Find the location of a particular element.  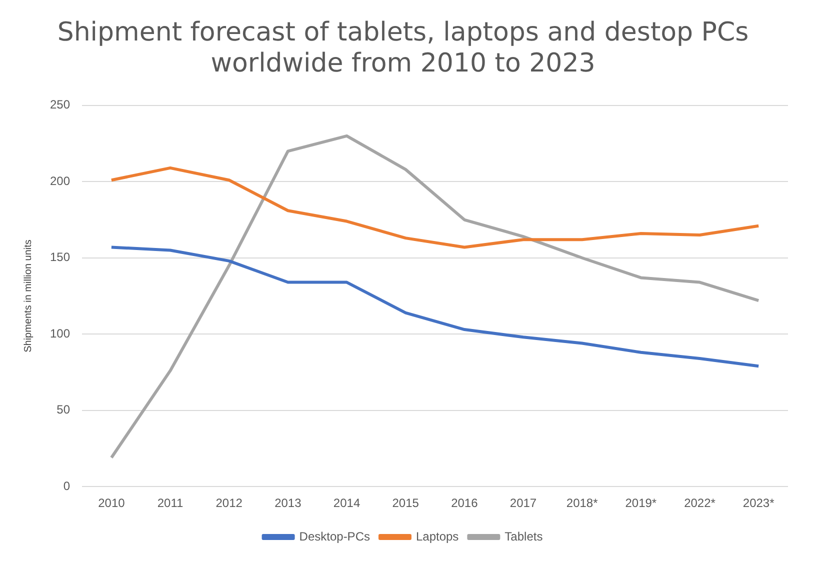

legend-label: Tablets is located at coordinates (523, 536).